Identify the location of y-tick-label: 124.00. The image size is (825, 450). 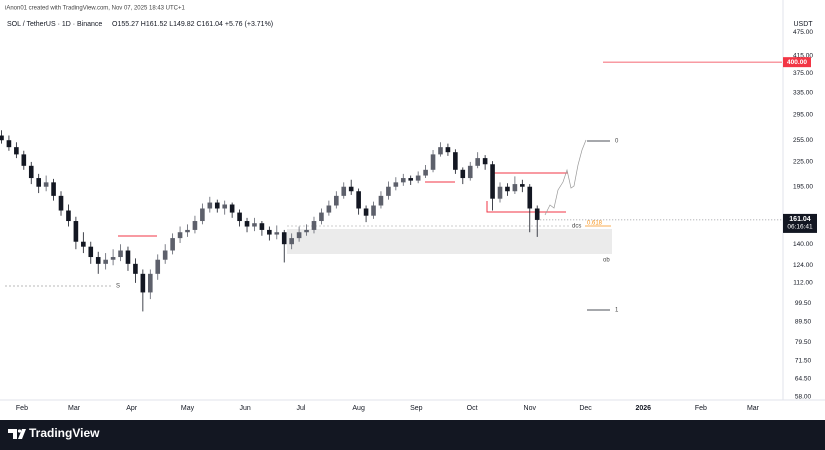
(803, 265).